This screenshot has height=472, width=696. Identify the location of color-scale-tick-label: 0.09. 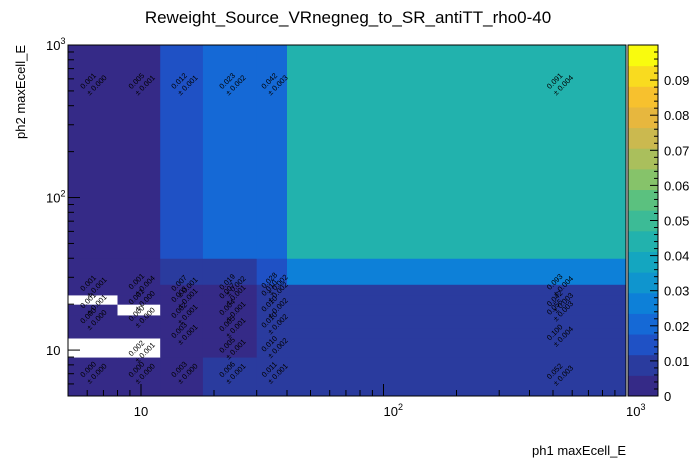
(676, 80).